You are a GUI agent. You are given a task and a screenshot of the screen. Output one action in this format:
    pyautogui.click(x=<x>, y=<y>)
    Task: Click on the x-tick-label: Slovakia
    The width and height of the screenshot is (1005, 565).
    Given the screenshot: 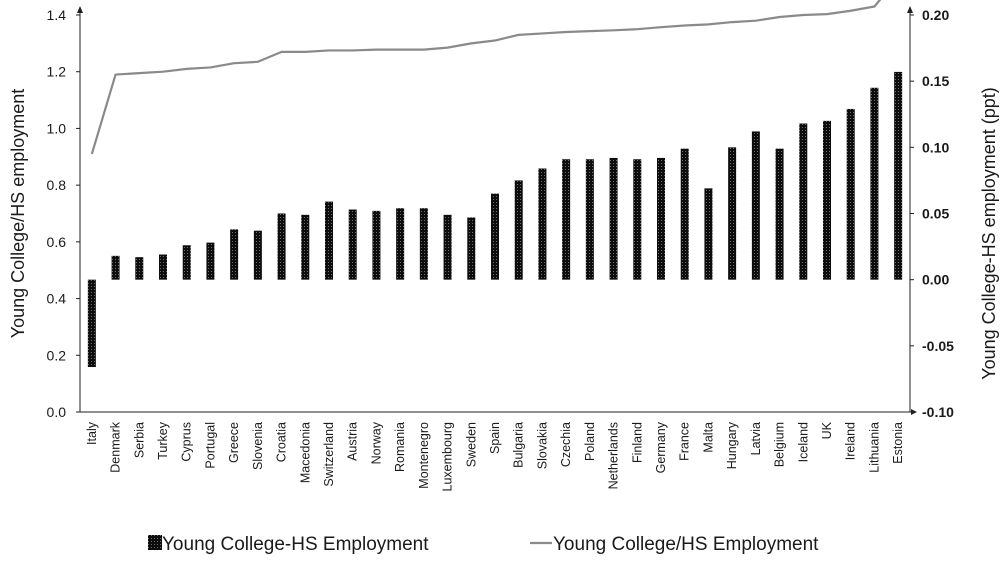 What is the action you would take?
    pyautogui.click(x=542, y=445)
    